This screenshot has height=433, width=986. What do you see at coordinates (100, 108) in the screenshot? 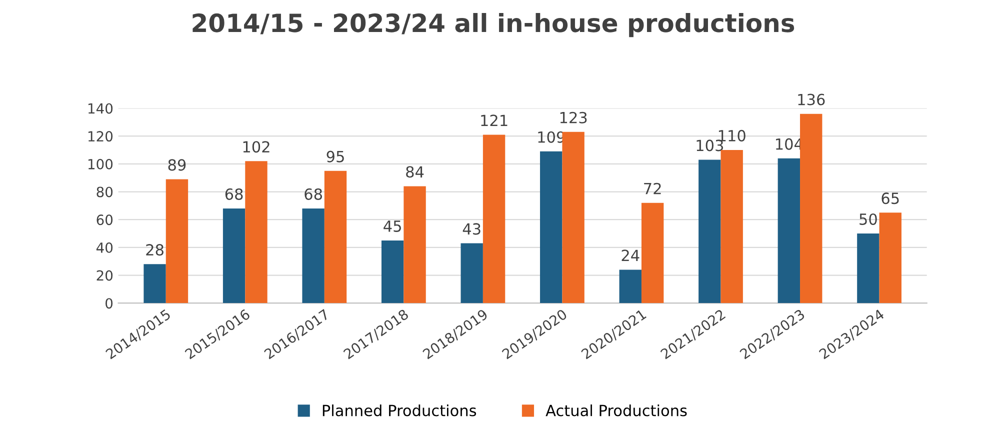
I see `y-tick-label: 140` at bounding box center [100, 108].